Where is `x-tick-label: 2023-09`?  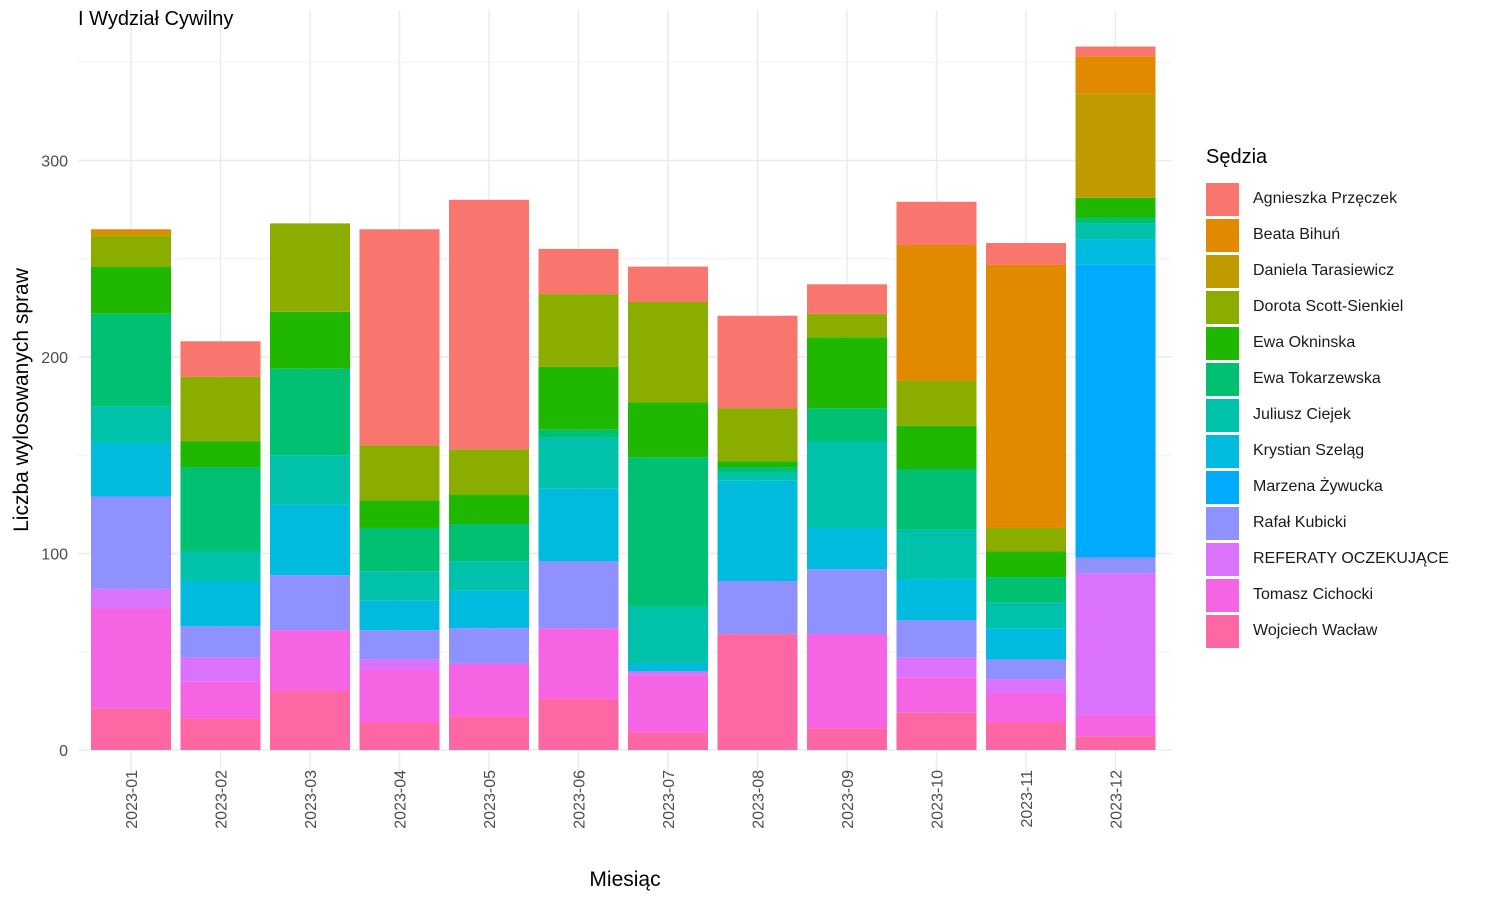
x-tick-label: 2023-09 is located at coordinates (848, 799).